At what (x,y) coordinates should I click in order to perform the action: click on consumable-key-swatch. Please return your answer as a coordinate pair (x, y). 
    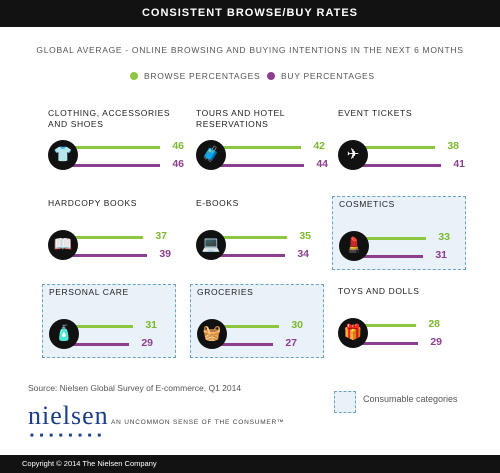
    Looking at the image, I should click on (345, 402).